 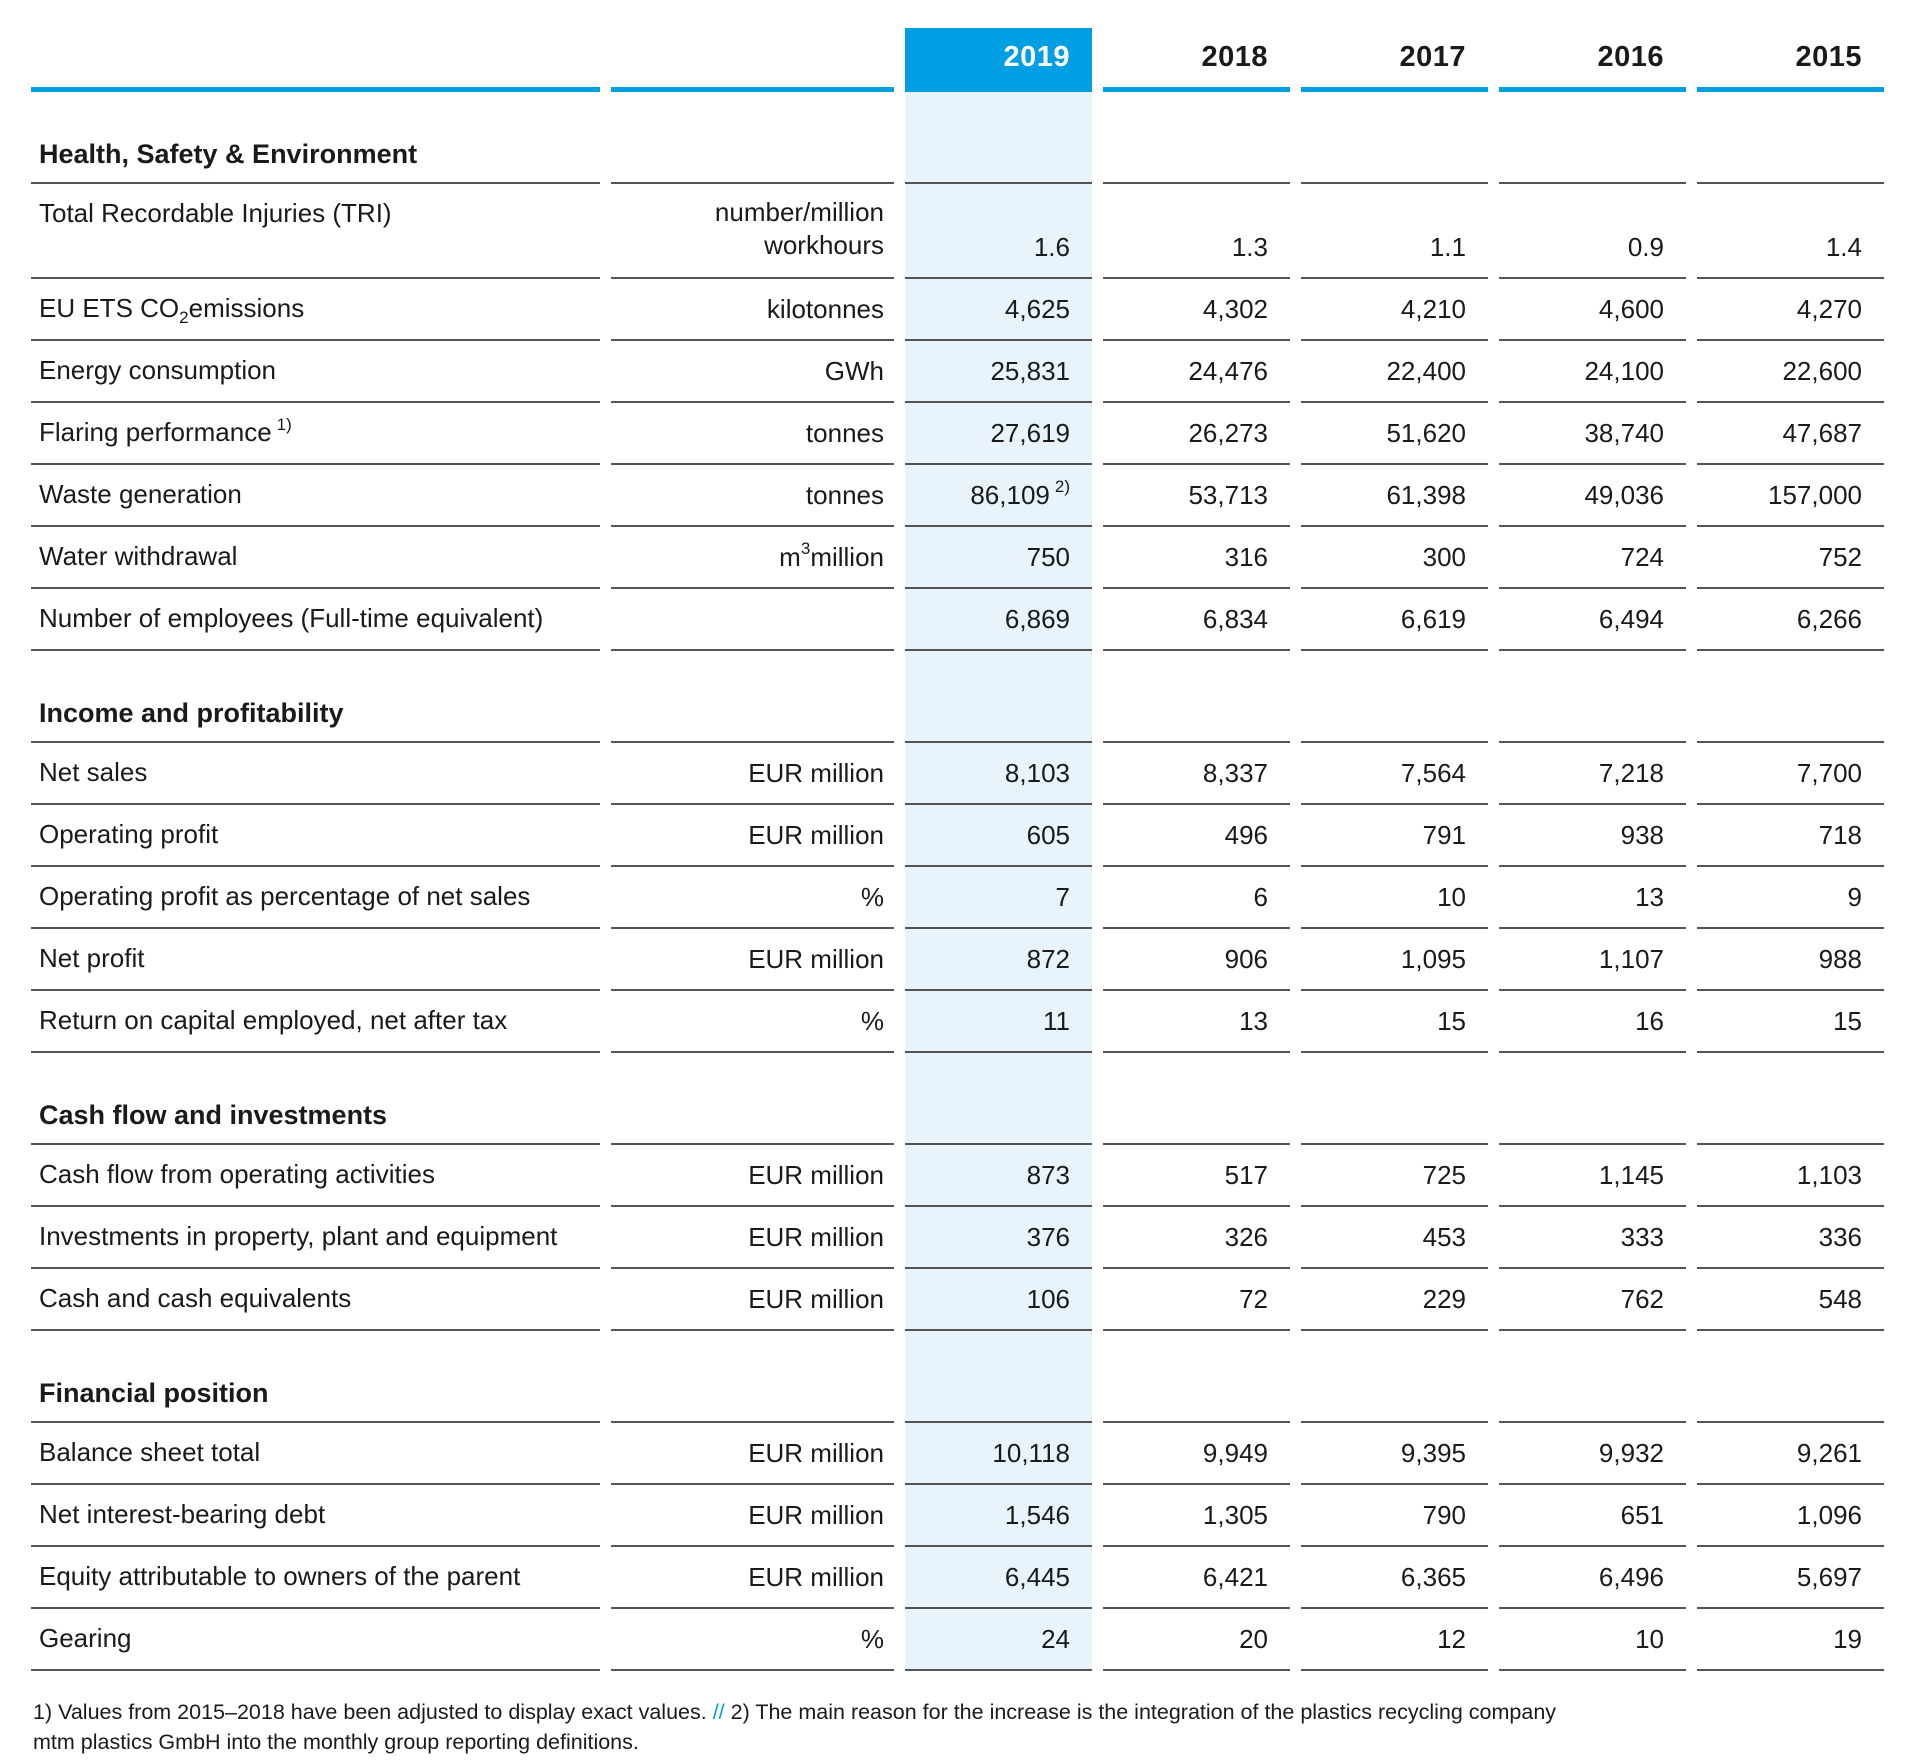 I want to click on row-value-2018: 9,949, so click(x=1196, y=1454).